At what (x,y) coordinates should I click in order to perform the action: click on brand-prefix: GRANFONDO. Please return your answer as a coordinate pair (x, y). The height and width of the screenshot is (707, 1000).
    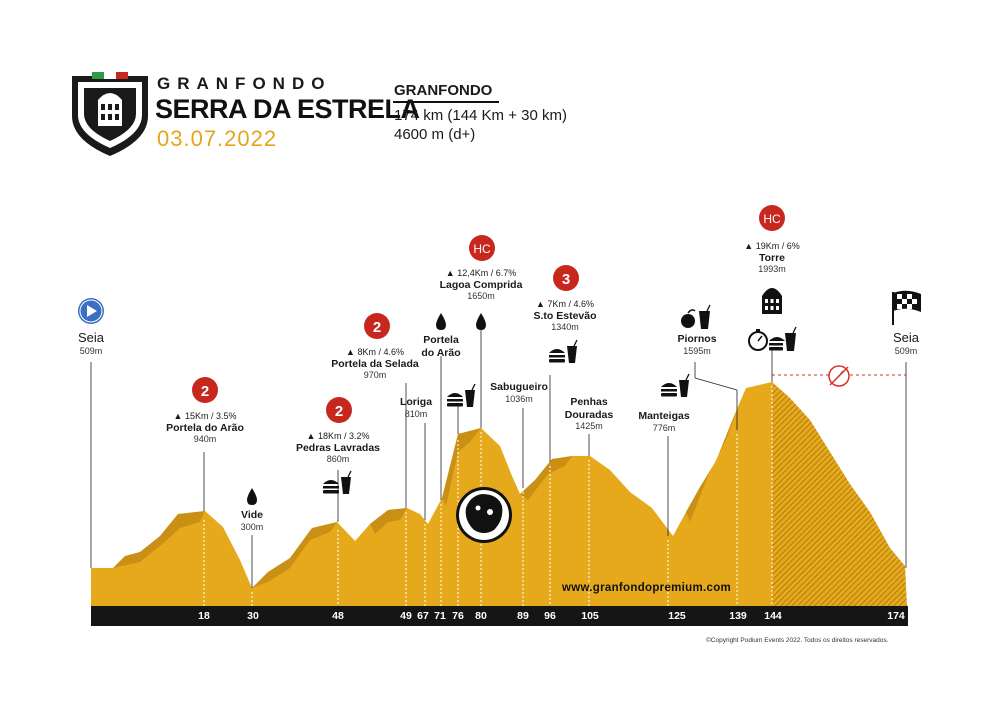
    Looking at the image, I should click on (244, 83).